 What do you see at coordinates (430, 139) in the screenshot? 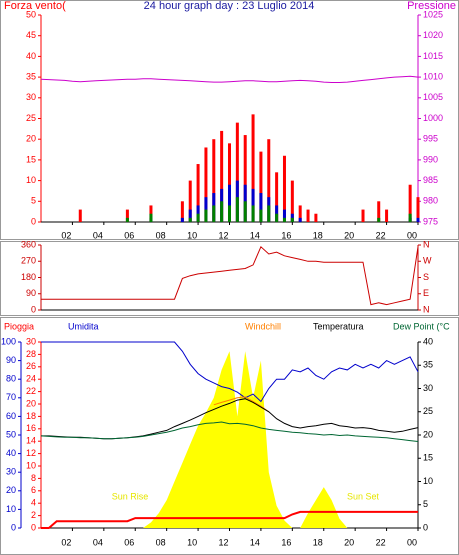
I see `y-tick-label: 995` at bounding box center [430, 139].